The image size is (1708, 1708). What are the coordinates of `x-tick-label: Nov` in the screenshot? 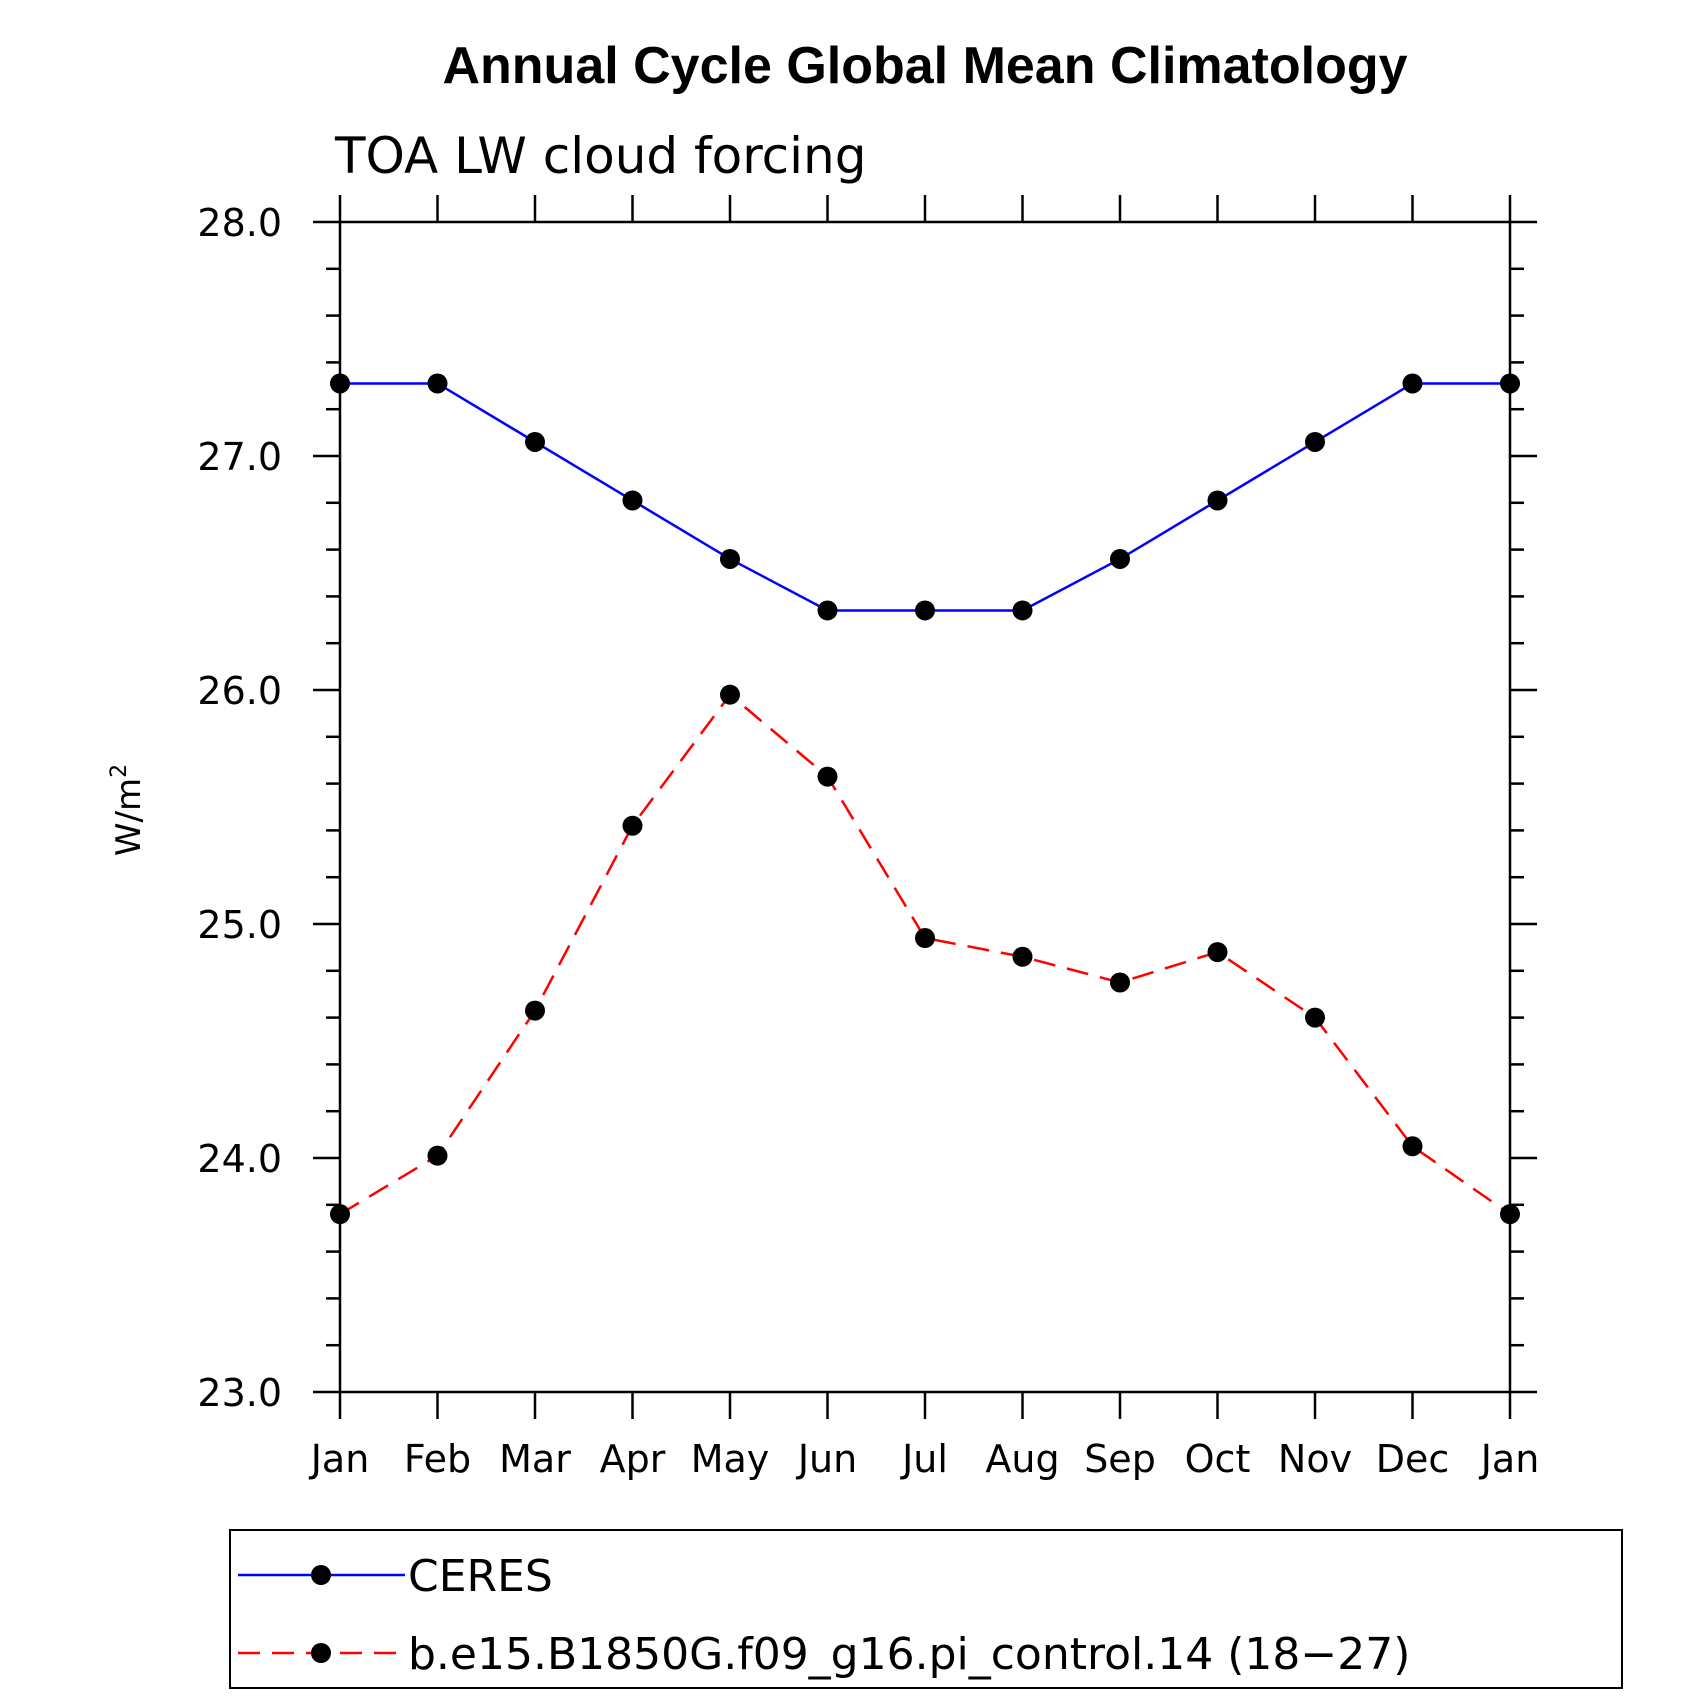 It's located at (1315, 1459).